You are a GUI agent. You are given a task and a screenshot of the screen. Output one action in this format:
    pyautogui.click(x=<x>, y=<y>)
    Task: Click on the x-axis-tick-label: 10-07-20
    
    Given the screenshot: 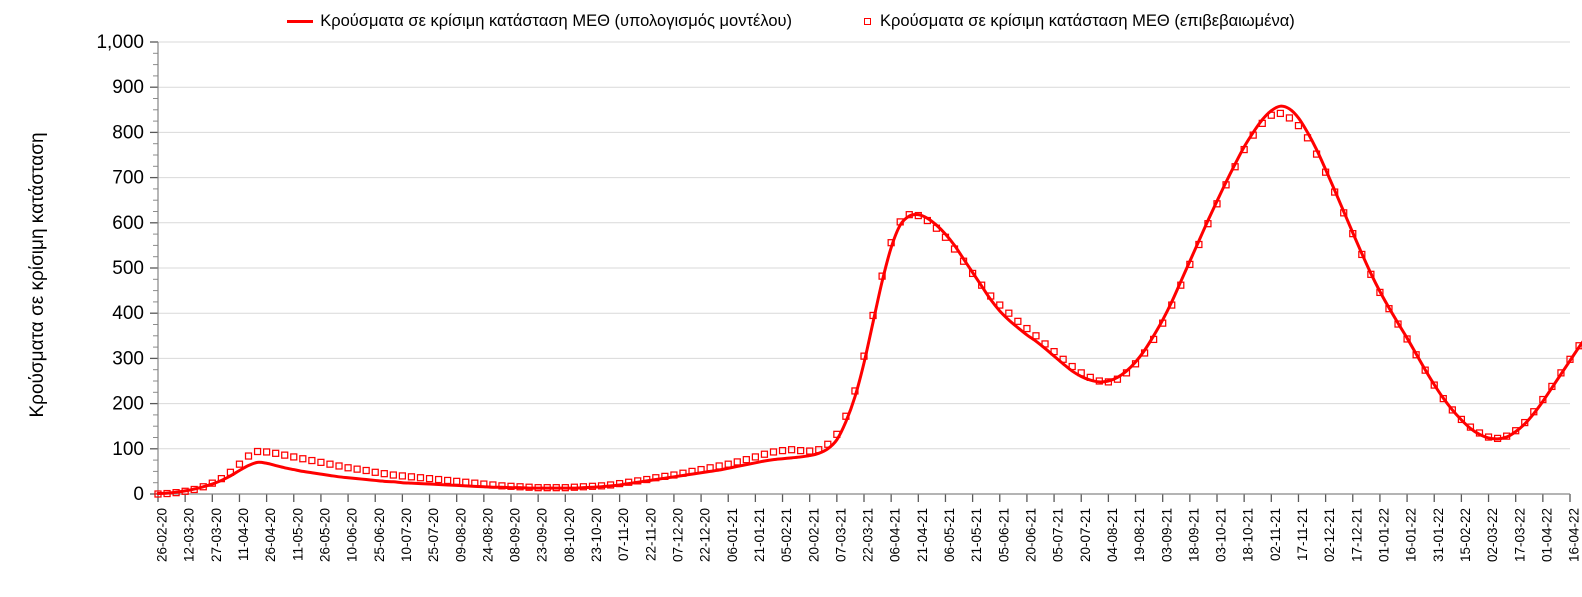 What is the action you would take?
    pyautogui.click(x=406, y=535)
    